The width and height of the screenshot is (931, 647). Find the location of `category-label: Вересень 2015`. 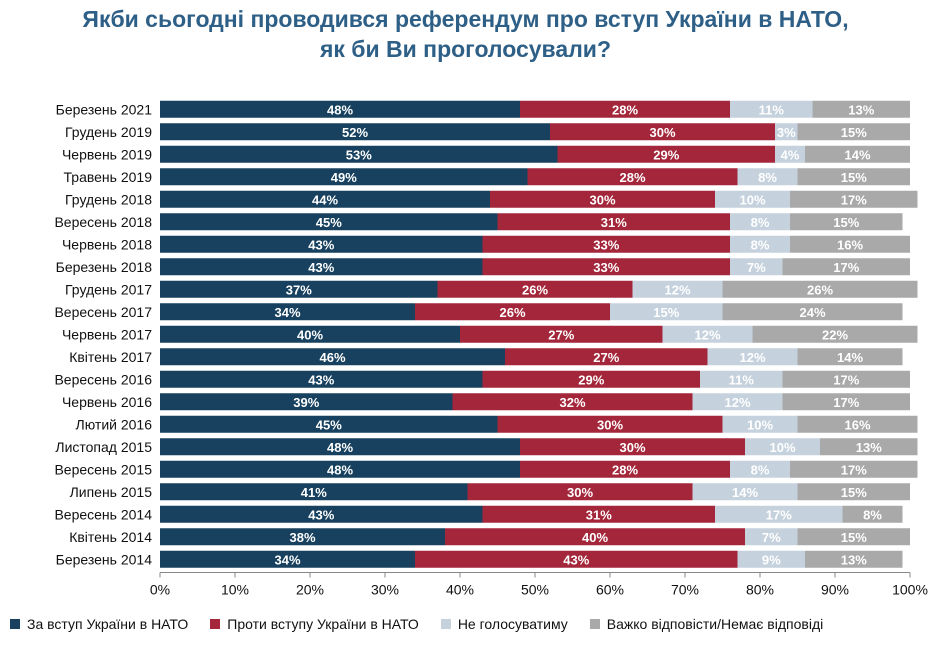

category-label: Вересень 2015 is located at coordinates (103, 469).